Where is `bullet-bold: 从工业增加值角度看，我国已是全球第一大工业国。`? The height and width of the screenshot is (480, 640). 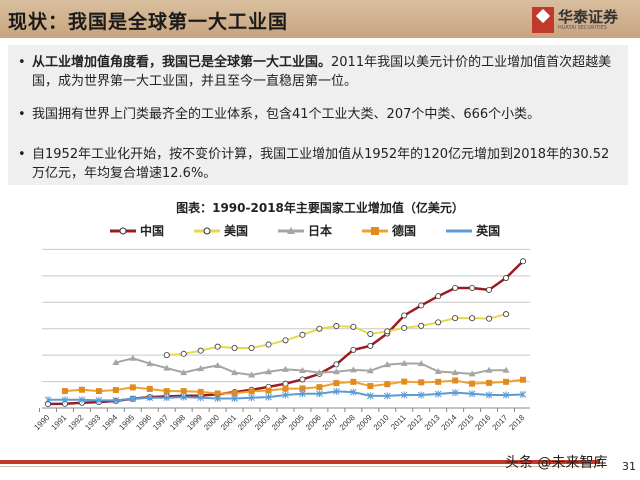 bullet-bold: 从工业增加值角度看，我国已是全球第一大工业国。 is located at coordinates (182, 62).